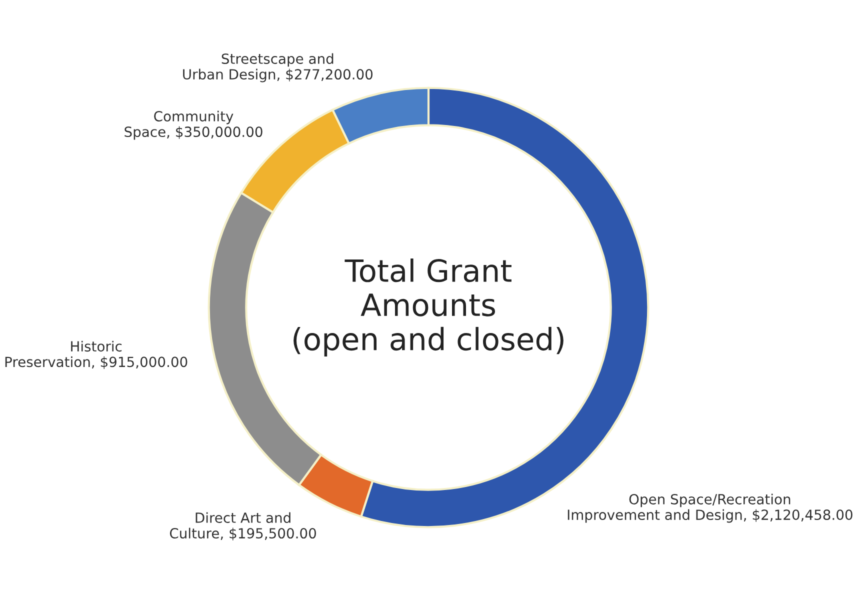  Describe the element at coordinates (710, 508) in the screenshot. I see `slice-label: Open Space/Recreation Improvement and Design, $2,120,458.00` at that location.